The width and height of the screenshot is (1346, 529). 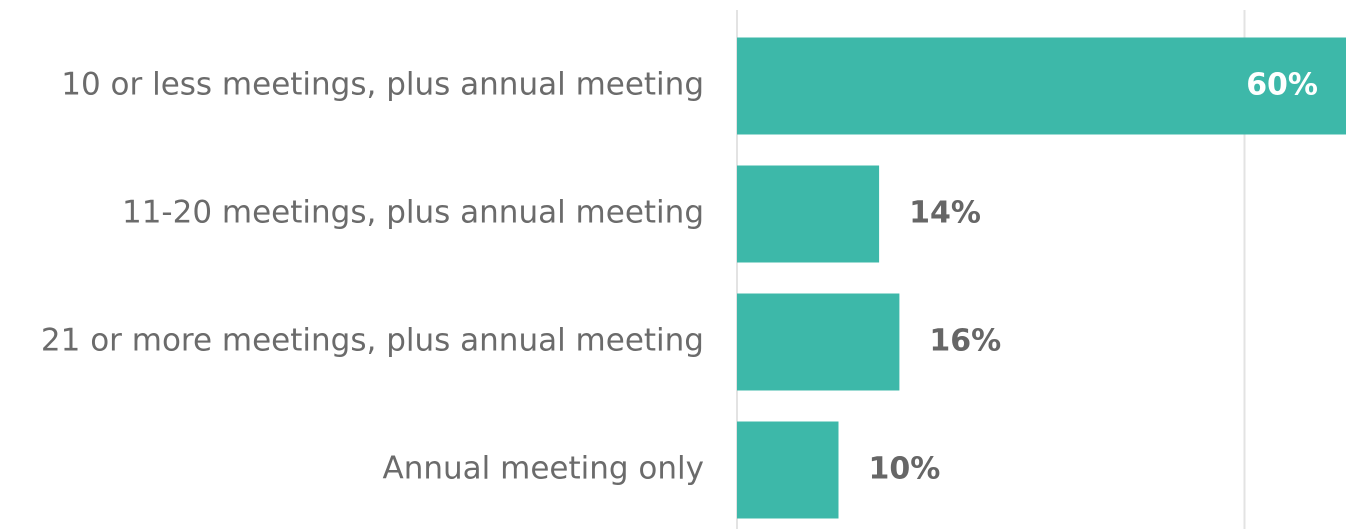 What do you see at coordinates (1282, 85) in the screenshot?
I see `value-label: 60%` at bounding box center [1282, 85].